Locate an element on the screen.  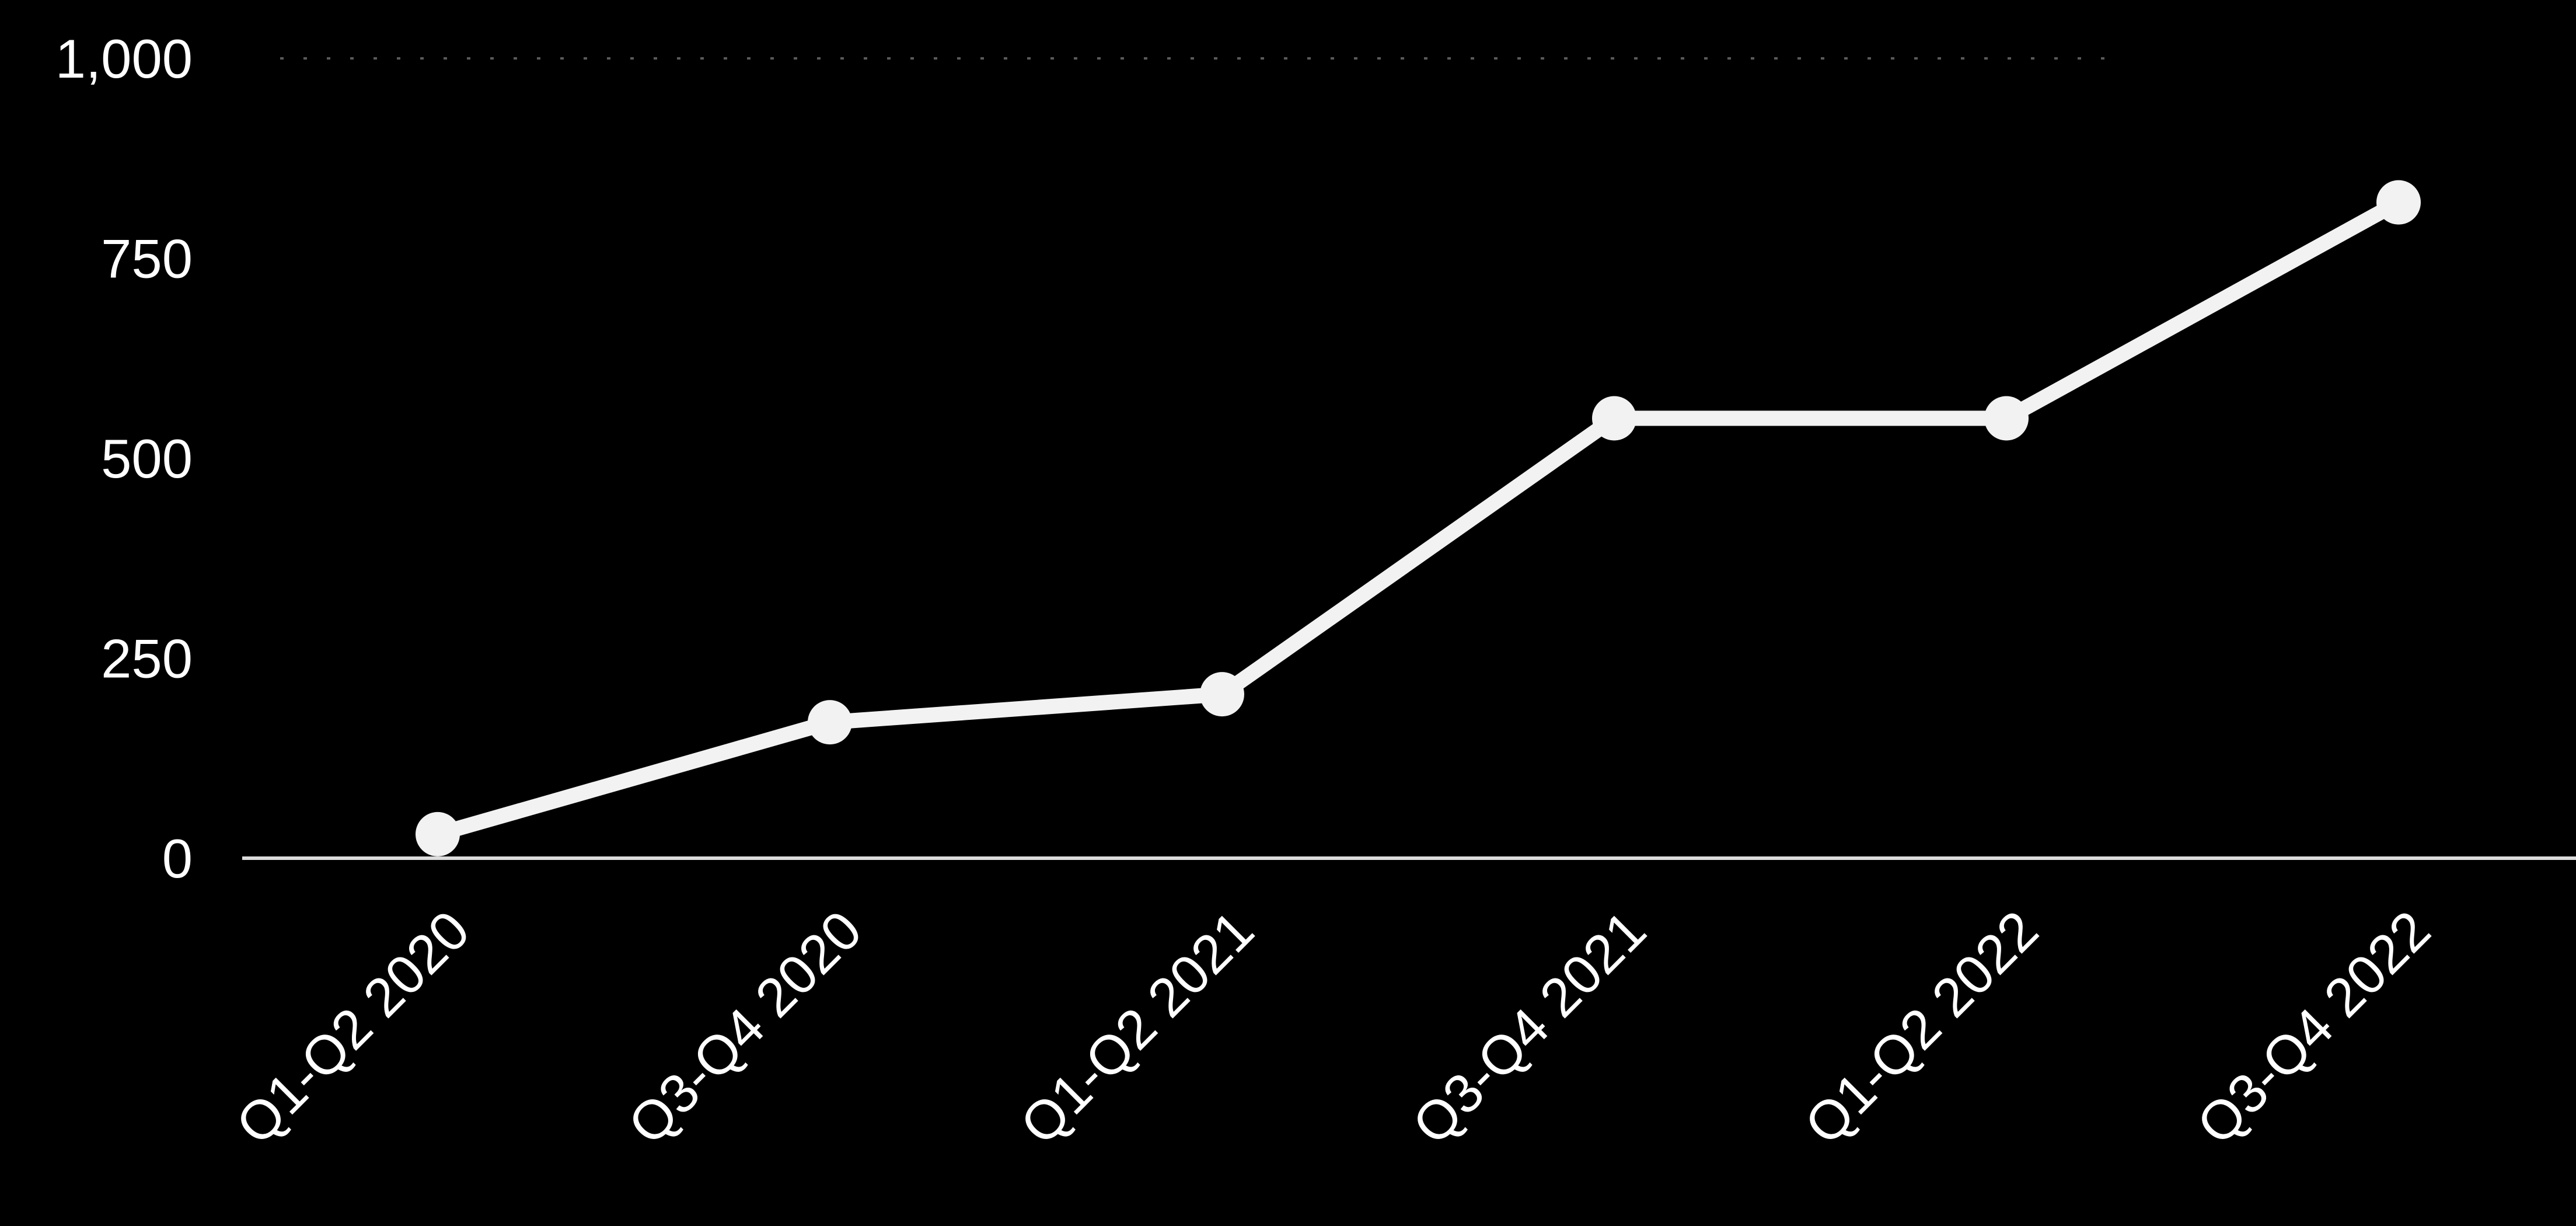
x-tick-label: Q3-Q4 2021 is located at coordinates (1529, 1027).